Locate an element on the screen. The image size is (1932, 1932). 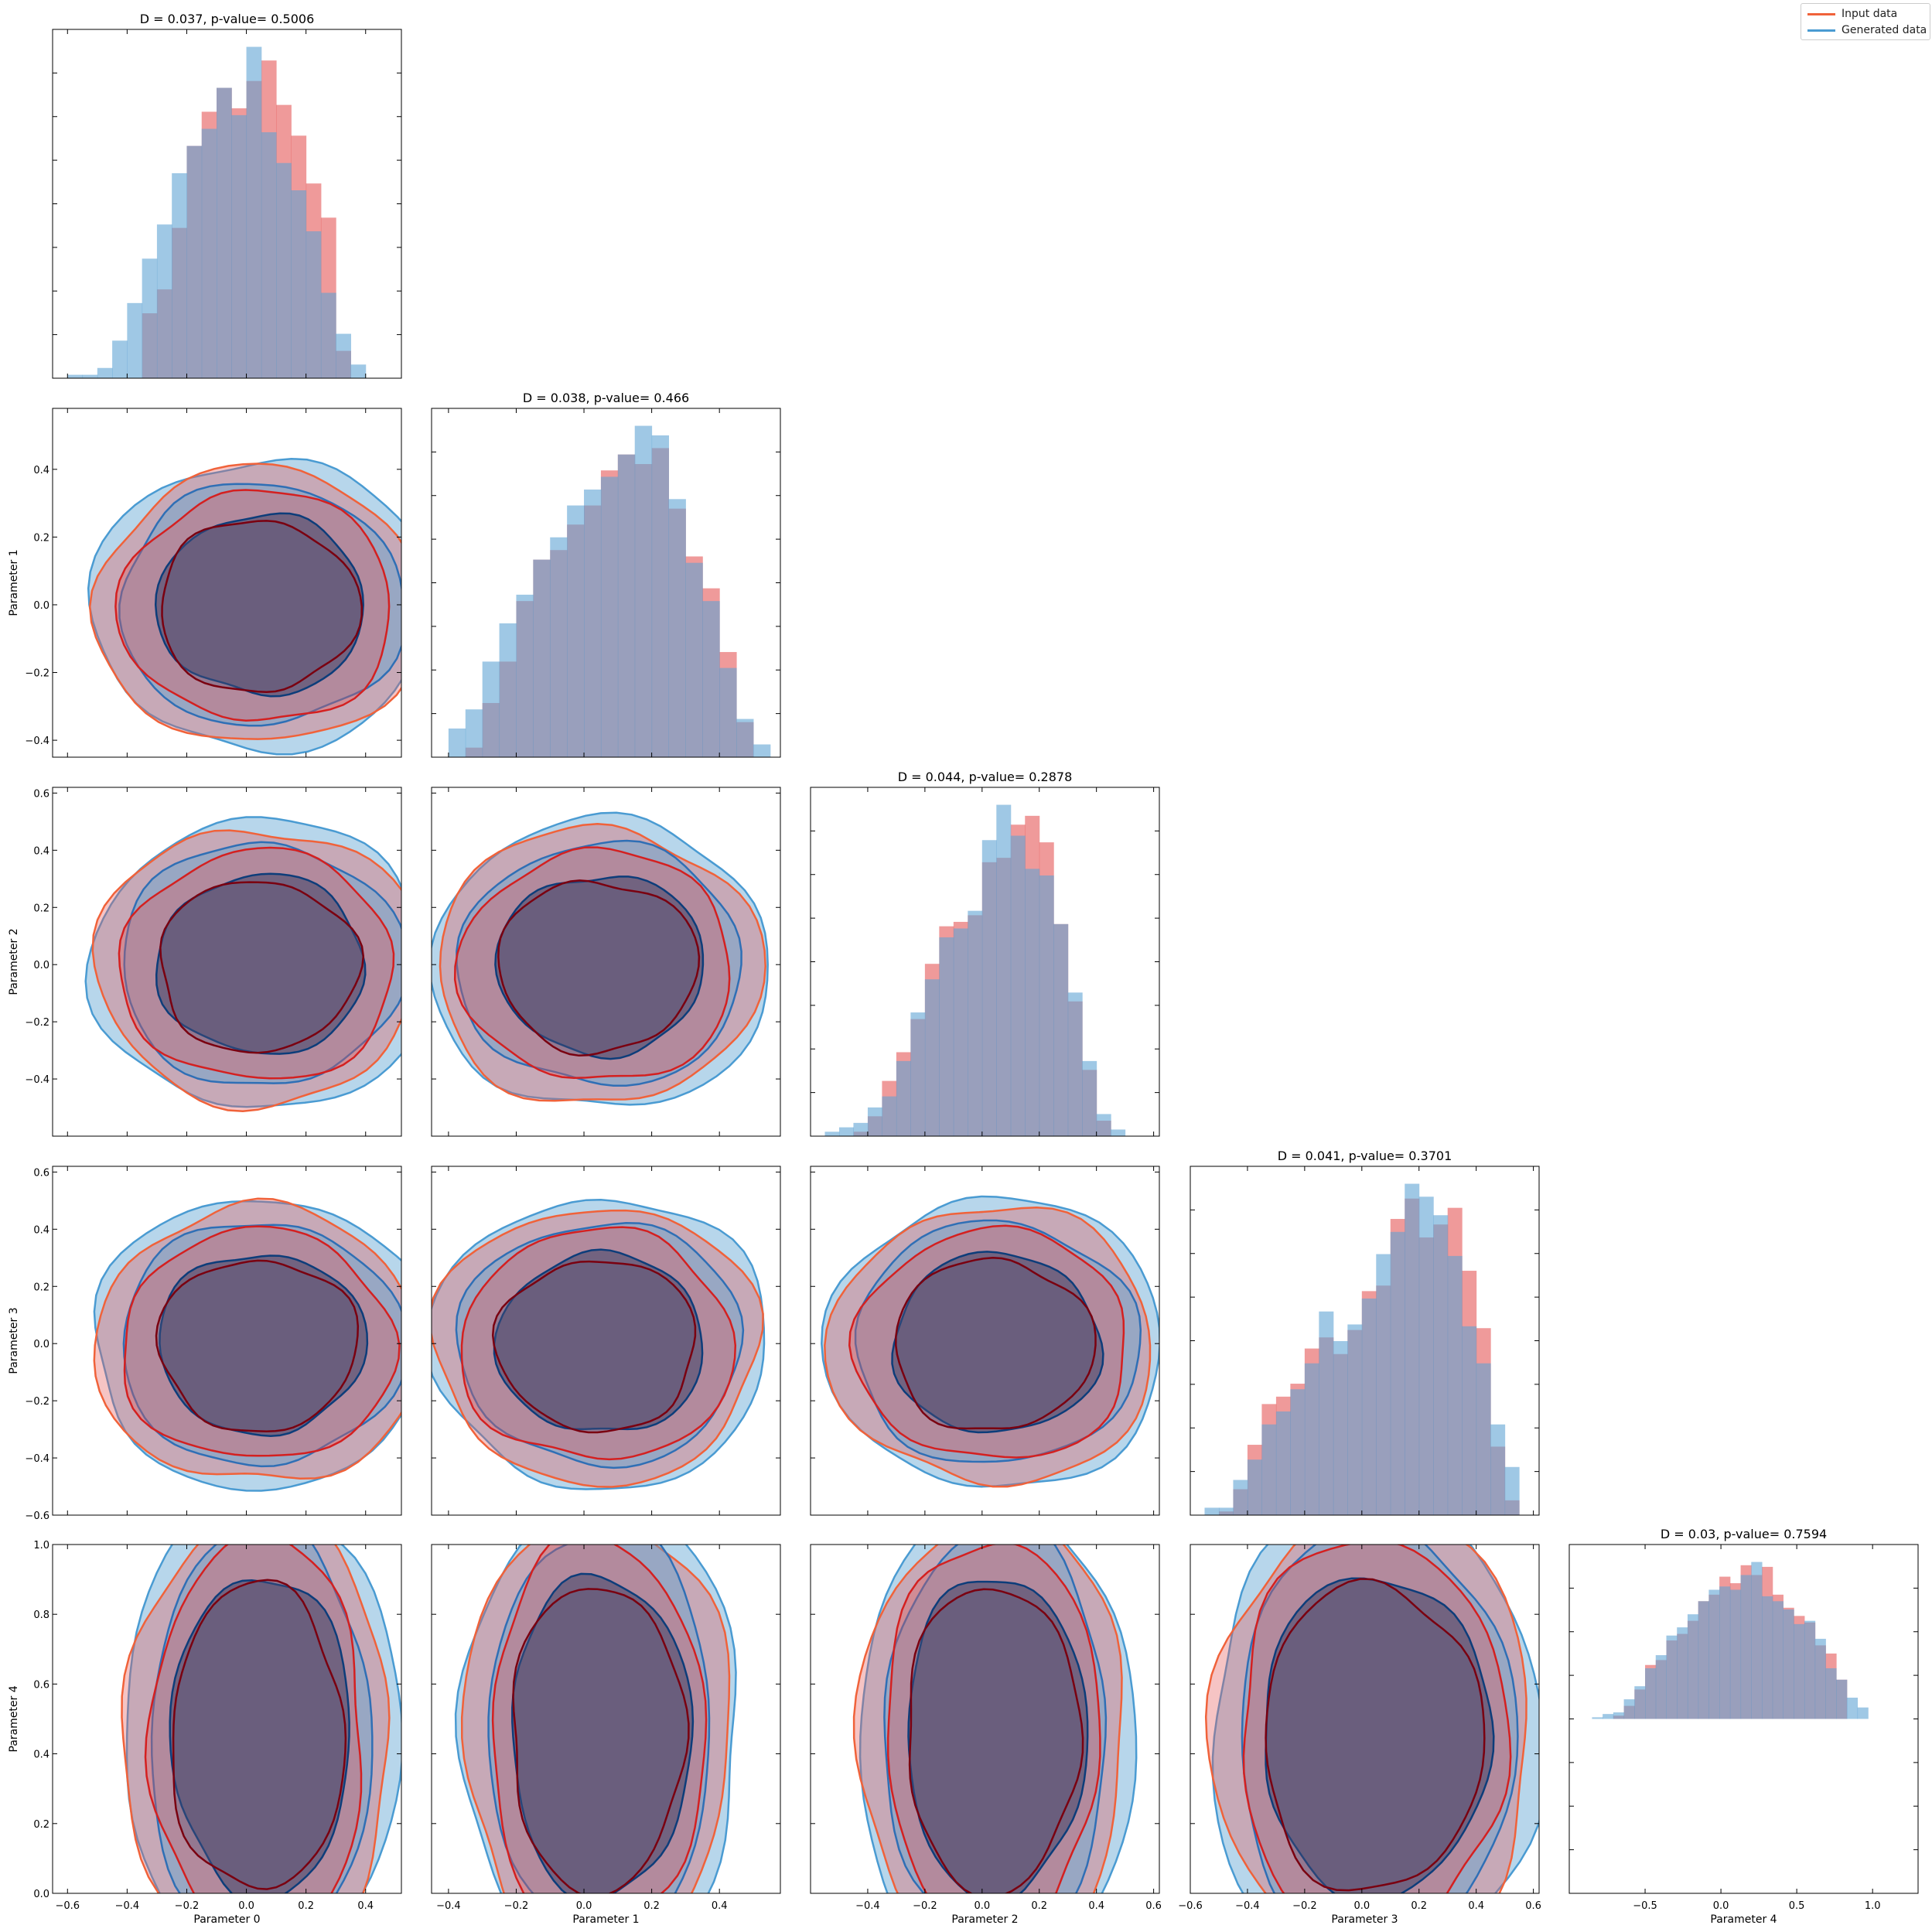
contour-panel-4-2: −0.4 −0.2 0.0 0.2 0.4 0.6 Parameter 2 is located at coordinates (986, 1735).